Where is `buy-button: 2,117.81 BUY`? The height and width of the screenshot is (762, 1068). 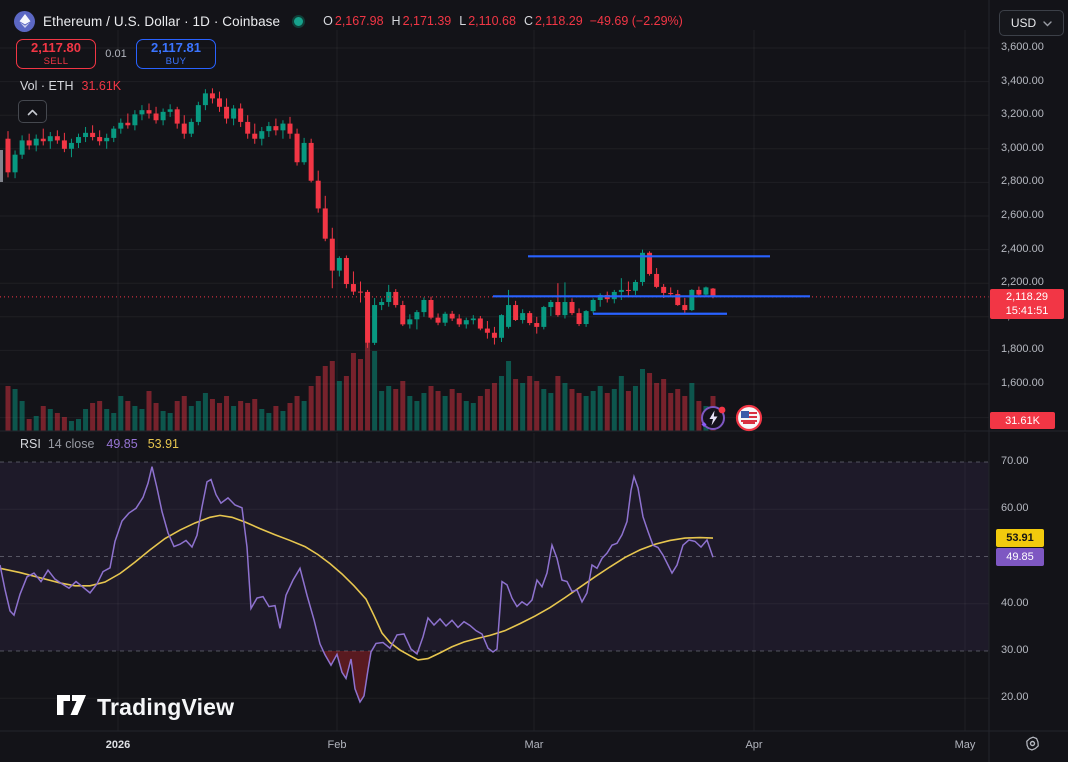
buy-button: 2,117.81 BUY is located at coordinates (176, 54).